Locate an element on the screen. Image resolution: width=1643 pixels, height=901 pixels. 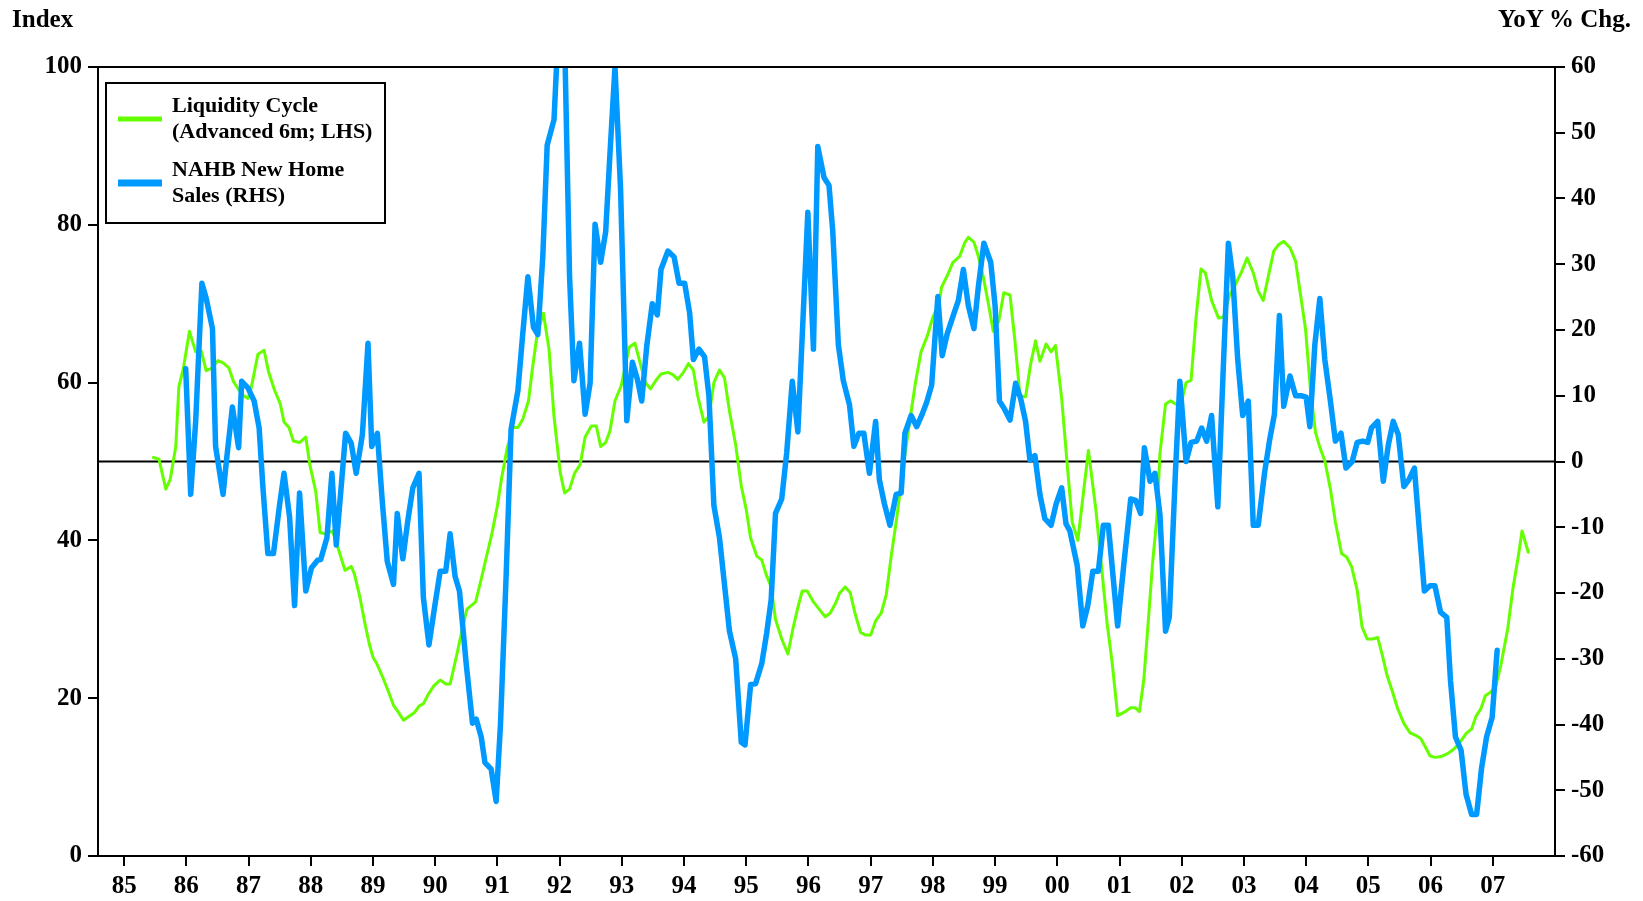
y2-axis-title: YoY % Chg. is located at coordinates (1564, 18).